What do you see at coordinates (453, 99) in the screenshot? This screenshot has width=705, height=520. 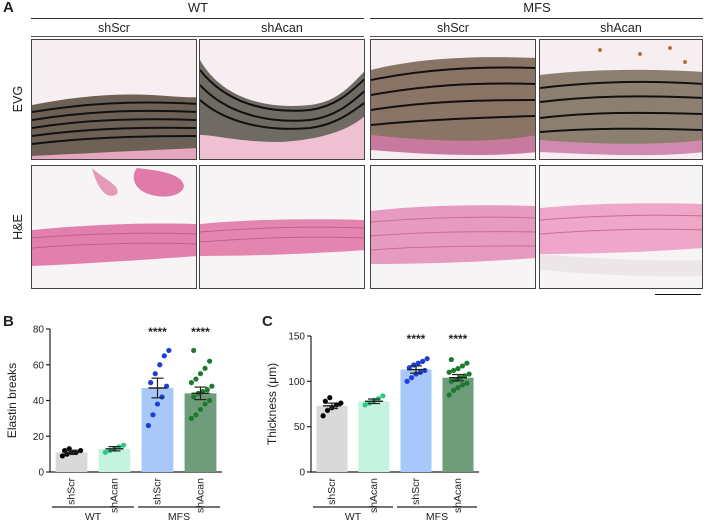 I see `evg-micrograph-mfs-shscr` at bounding box center [453, 99].